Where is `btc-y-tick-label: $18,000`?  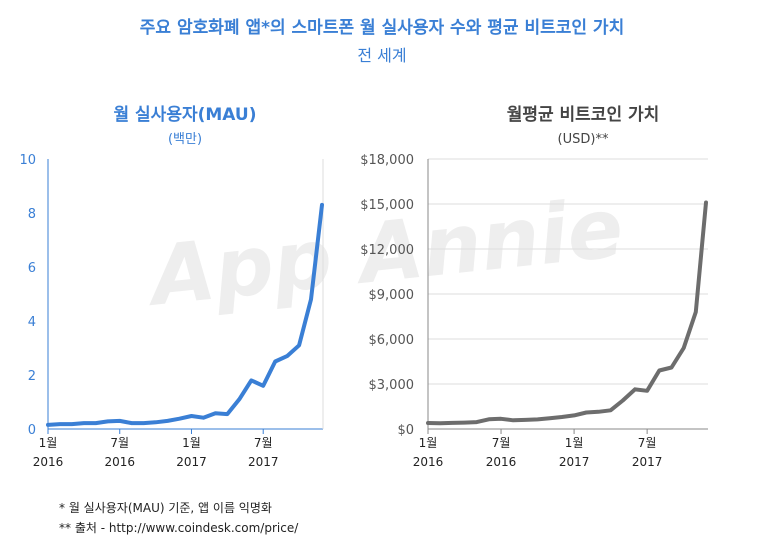 btc-y-tick-label: $18,000 is located at coordinates (387, 160).